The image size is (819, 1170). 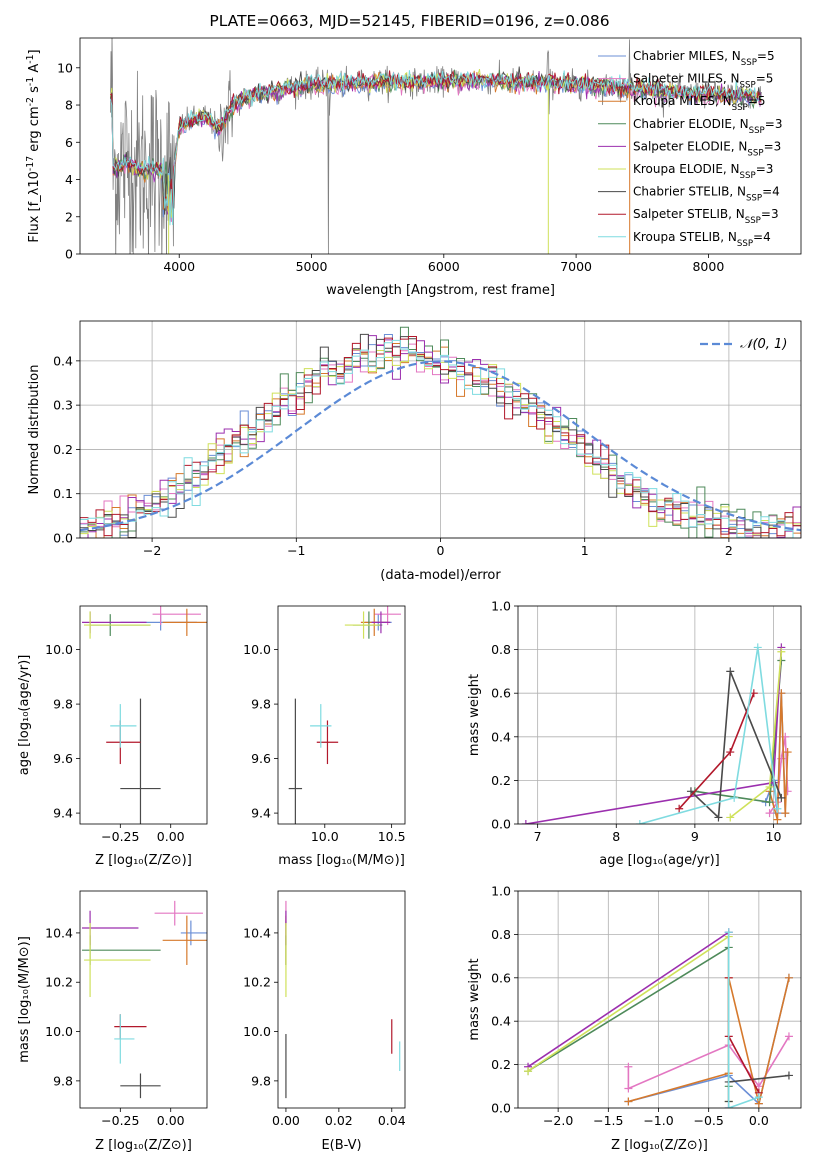 I want to click on legend-label-salpeter_elodie-part: =3, so click(x=773, y=146).